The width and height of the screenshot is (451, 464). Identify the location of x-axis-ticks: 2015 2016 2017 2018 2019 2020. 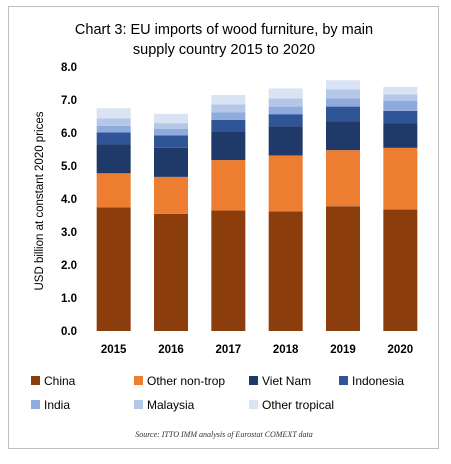
(257, 350).